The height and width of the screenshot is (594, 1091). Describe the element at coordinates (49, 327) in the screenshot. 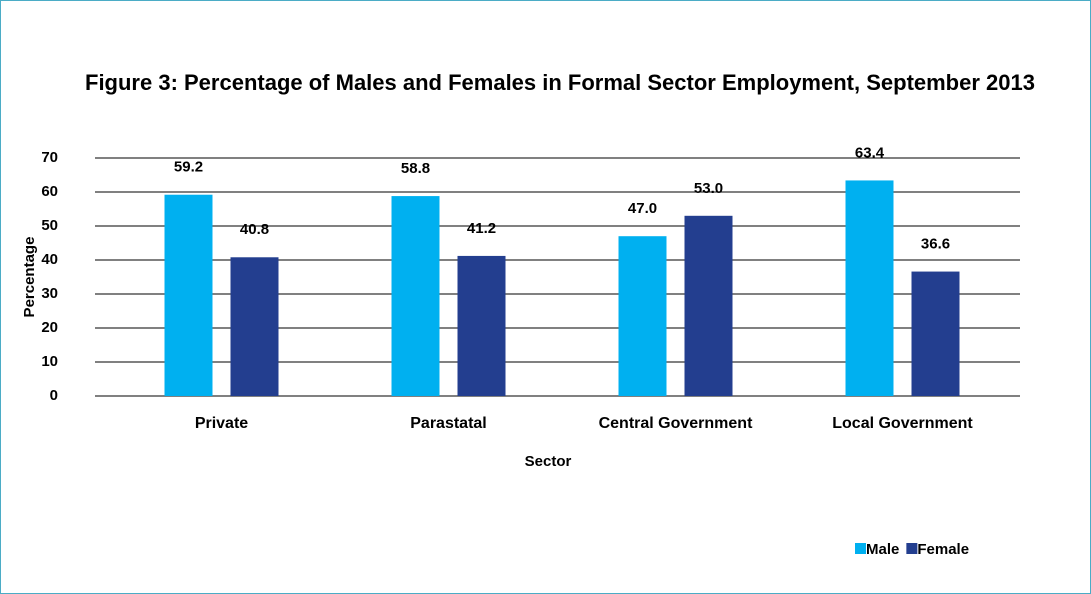

I see `y-tick-label: 20` at that location.